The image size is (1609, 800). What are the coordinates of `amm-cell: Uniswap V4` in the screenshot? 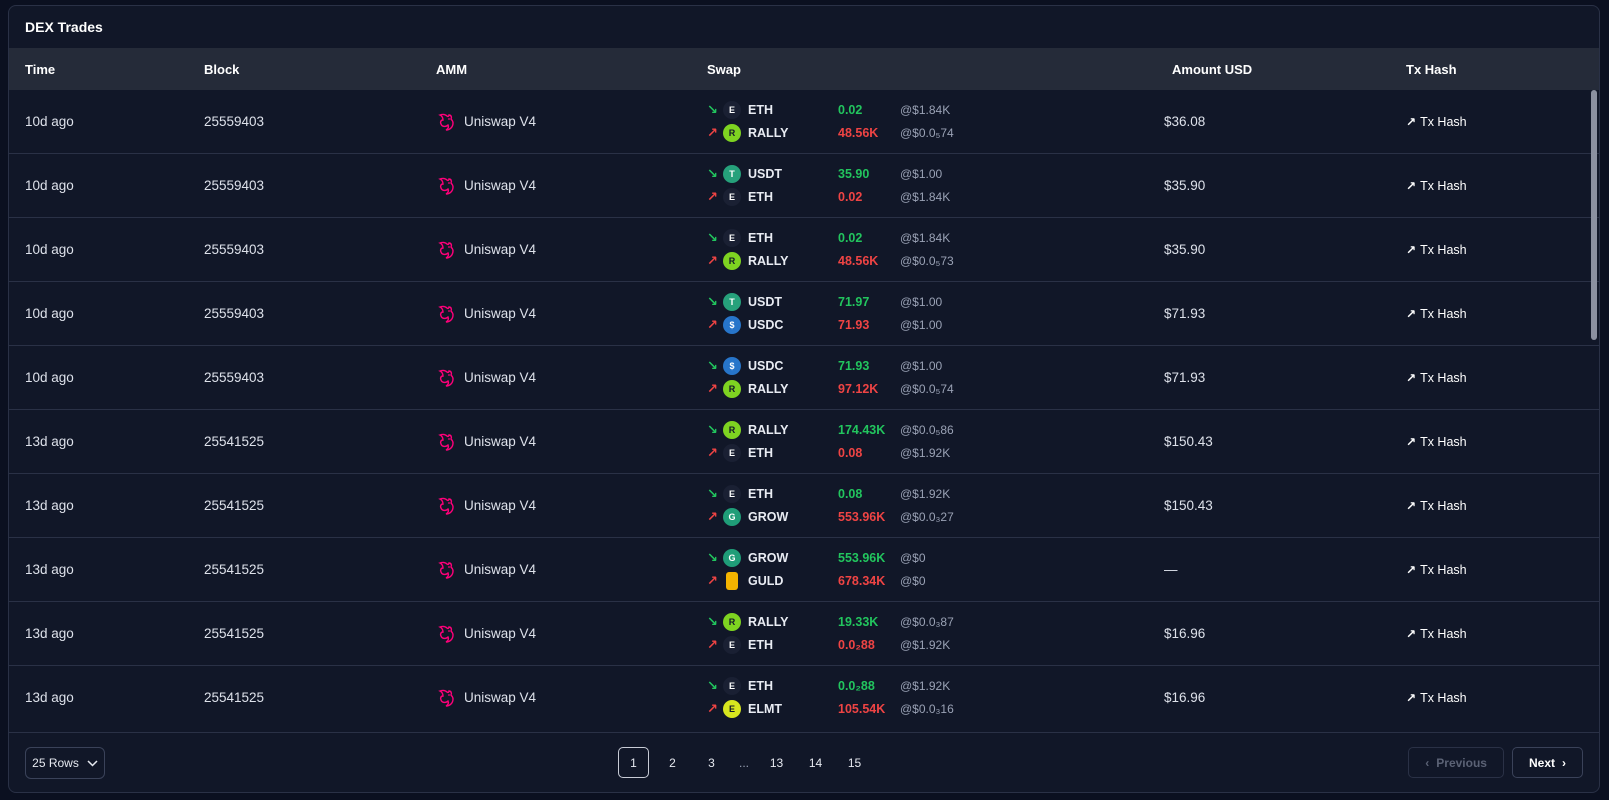 It's located at (571, 506).